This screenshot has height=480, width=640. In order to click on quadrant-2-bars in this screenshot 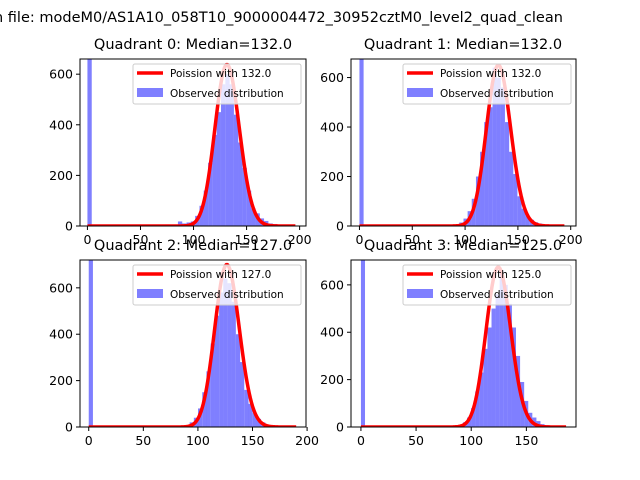, I will do `click(187, 343)`.